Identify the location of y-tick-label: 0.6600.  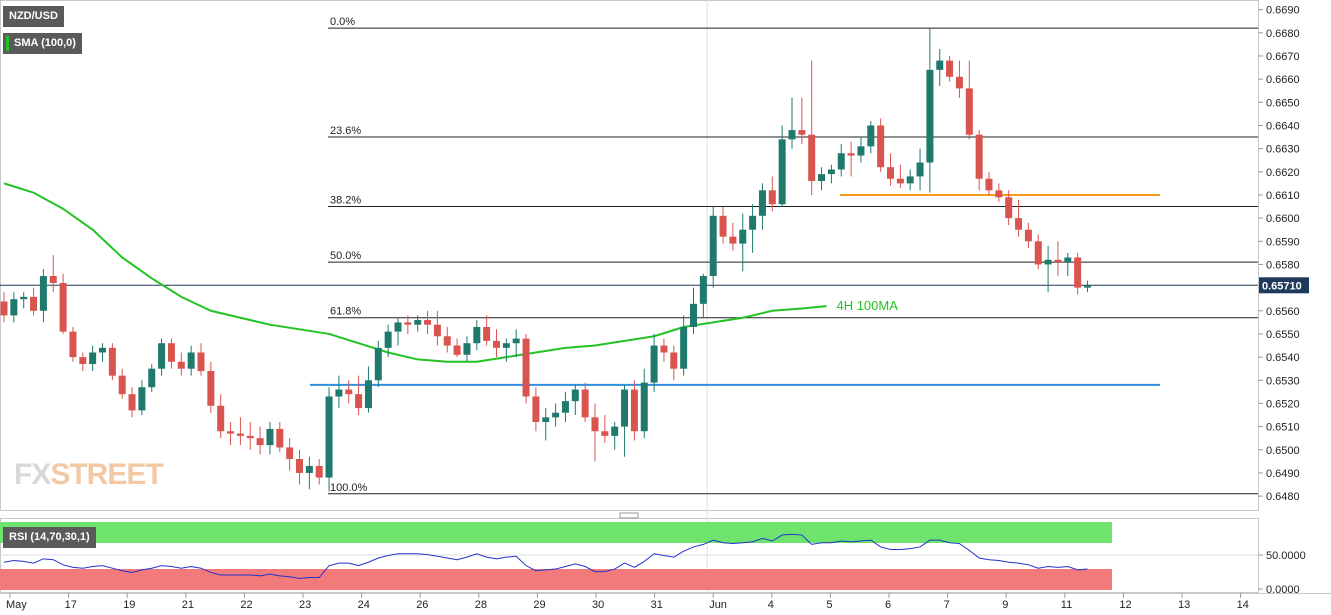
(1283, 219).